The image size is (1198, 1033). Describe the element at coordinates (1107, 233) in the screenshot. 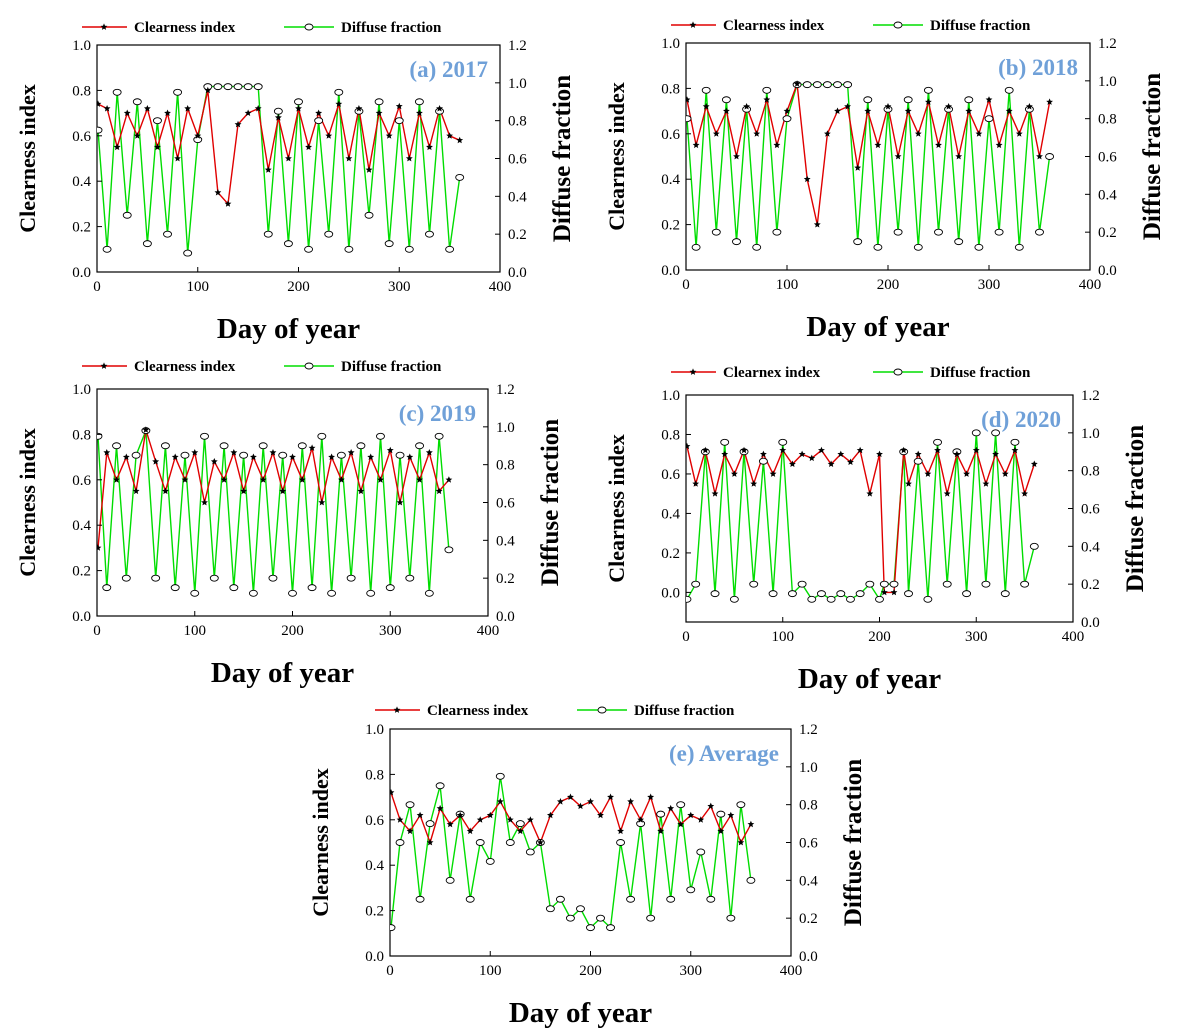

I see `y2-tick-label: 0.2` at that location.